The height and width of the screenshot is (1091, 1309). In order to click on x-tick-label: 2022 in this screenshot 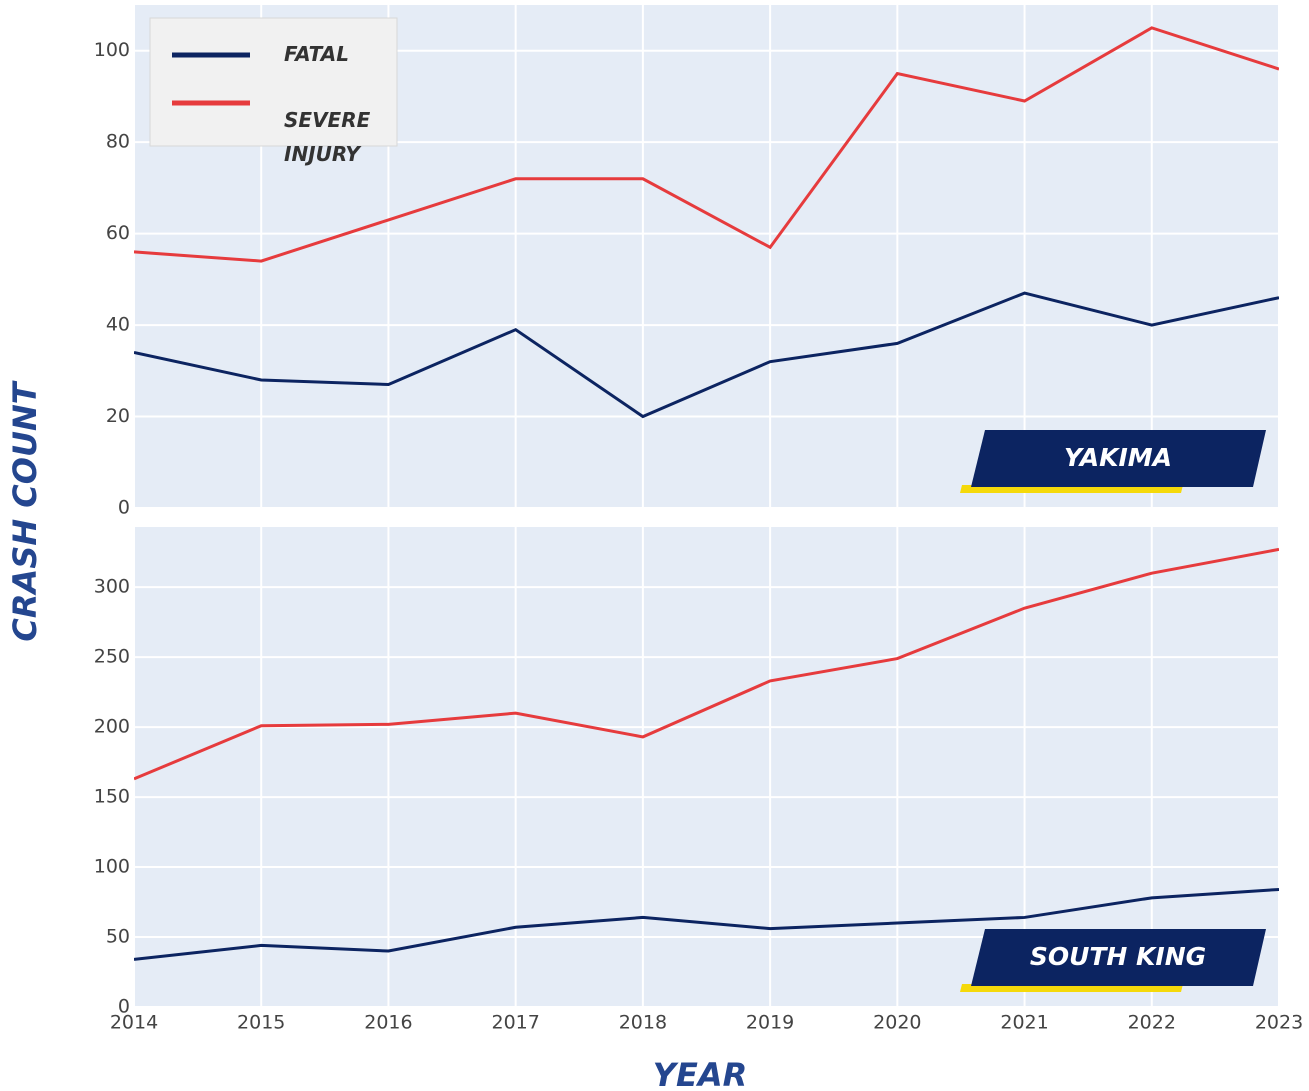, I will do `click(1152, 1023)`.